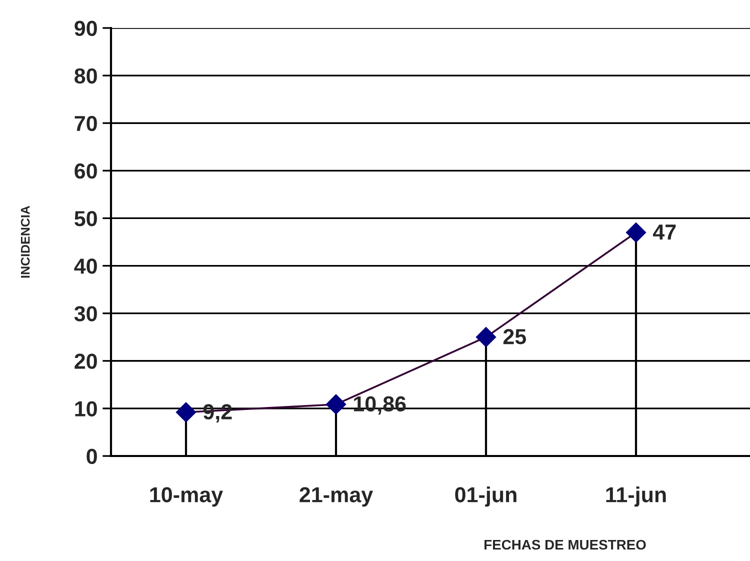 This screenshot has height=561, width=750. I want to click on y-tick-label: 70, so click(85, 124).